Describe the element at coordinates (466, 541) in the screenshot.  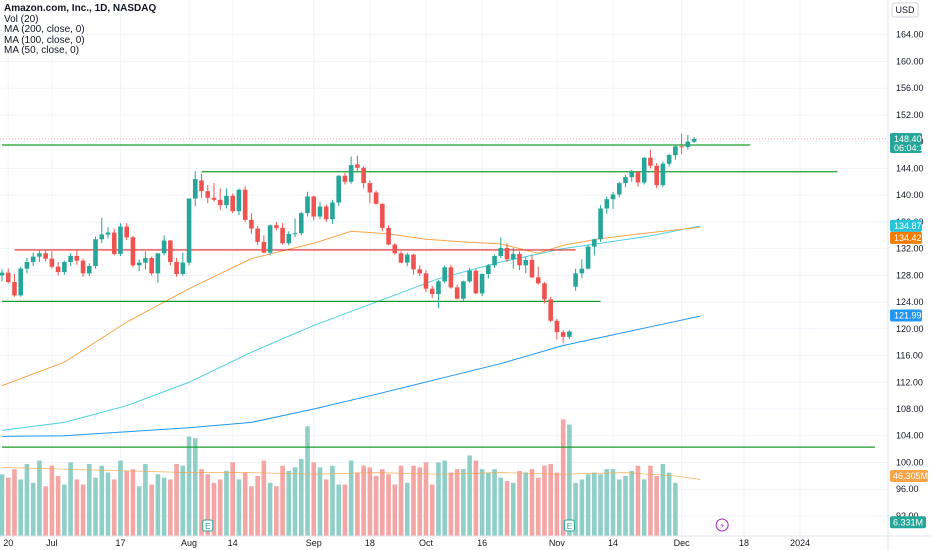
I see `time-axis: 20 Jul 17 Aug 14 Sep 18 Oct 16 Nov 14 Dec 18 2024` at that location.